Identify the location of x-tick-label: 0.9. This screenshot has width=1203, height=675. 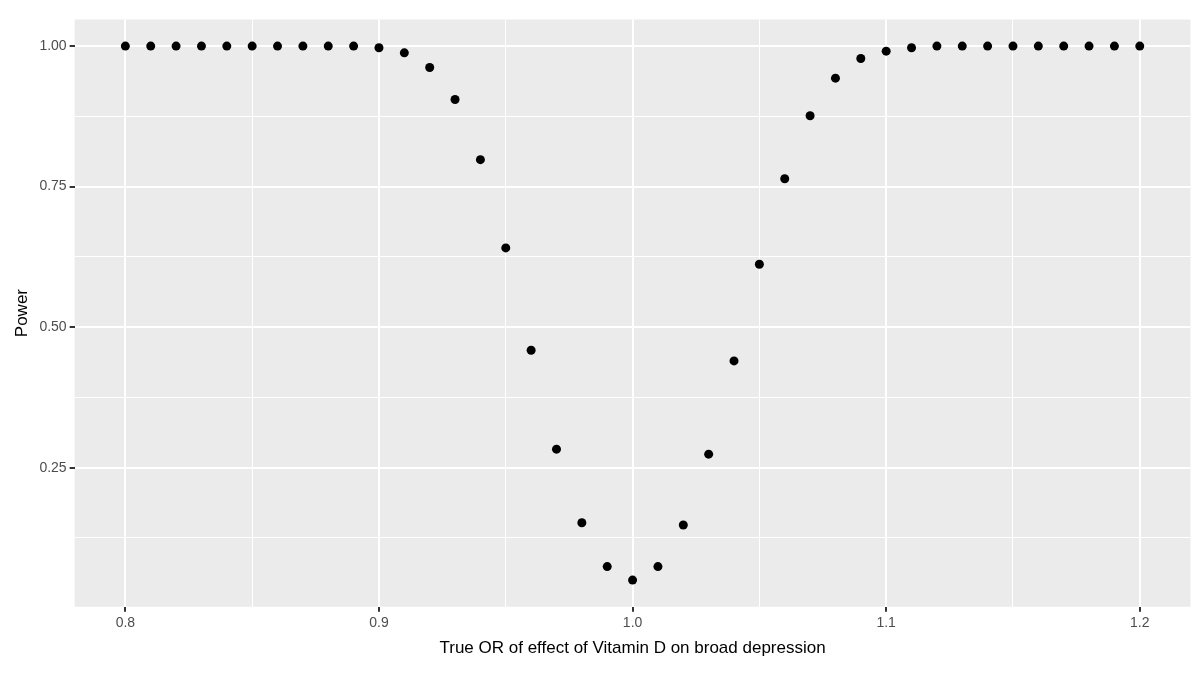
(379, 622).